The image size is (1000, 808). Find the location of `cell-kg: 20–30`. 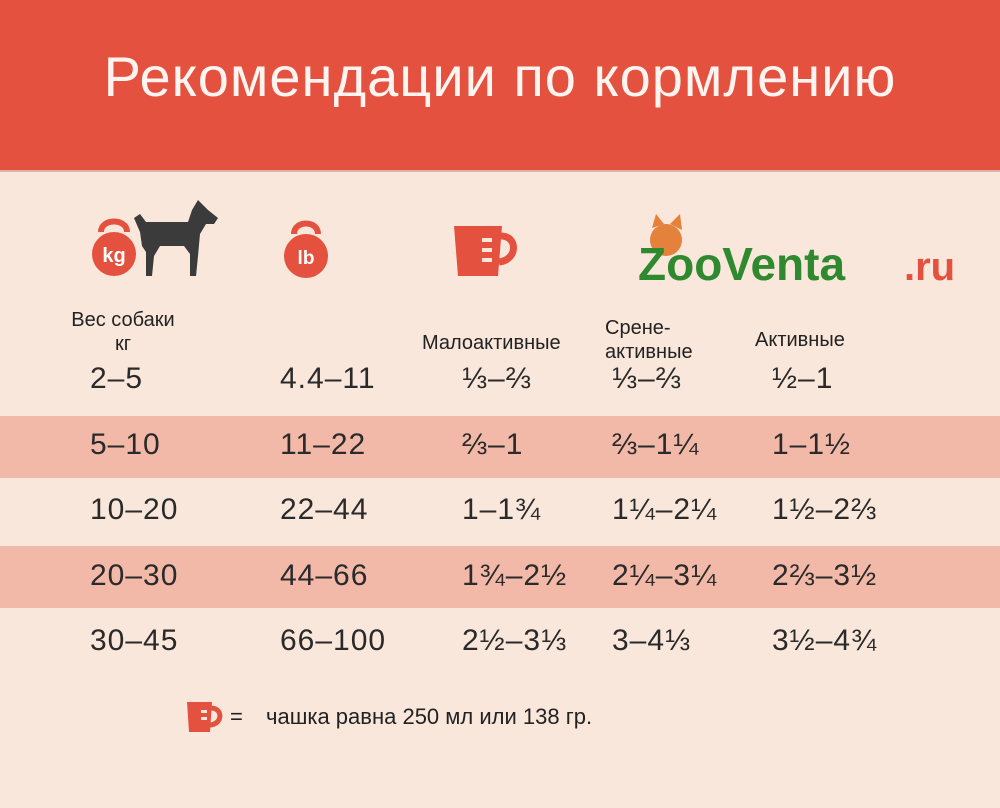

cell-kg: 20–30 is located at coordinates (134, 575).